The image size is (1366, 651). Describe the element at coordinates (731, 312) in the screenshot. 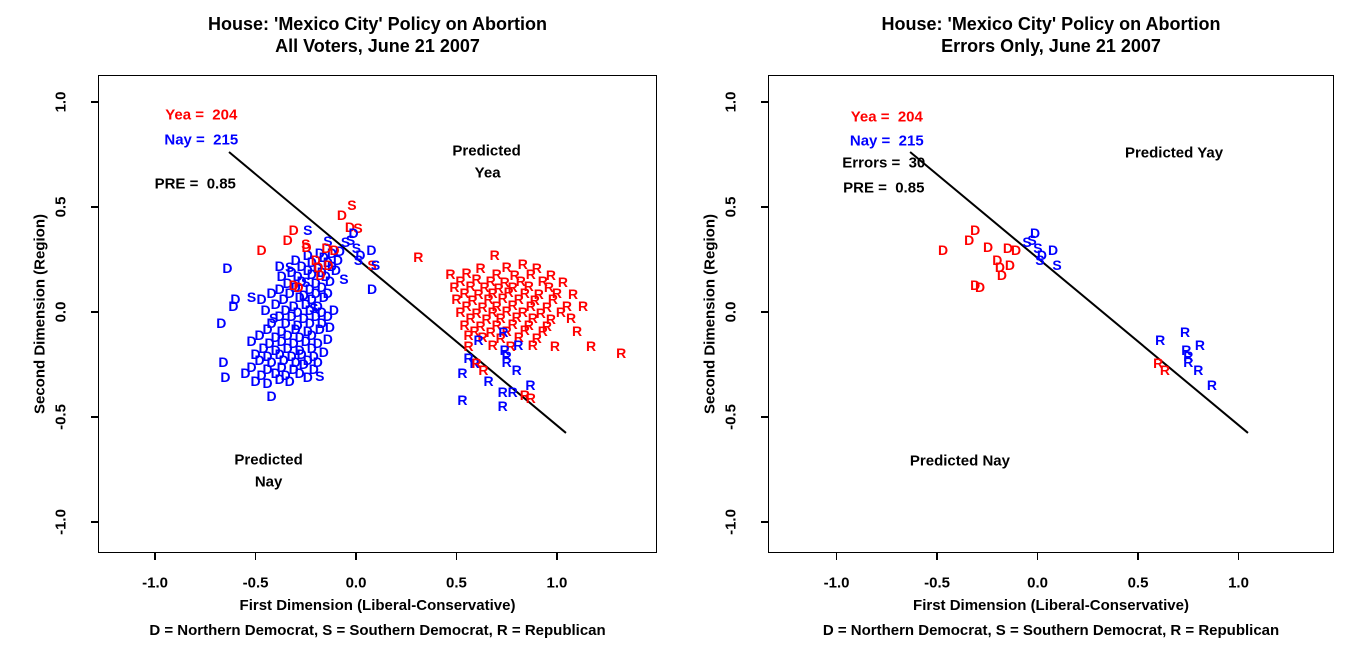

I see `y-tick-label: 0.0` at that location.